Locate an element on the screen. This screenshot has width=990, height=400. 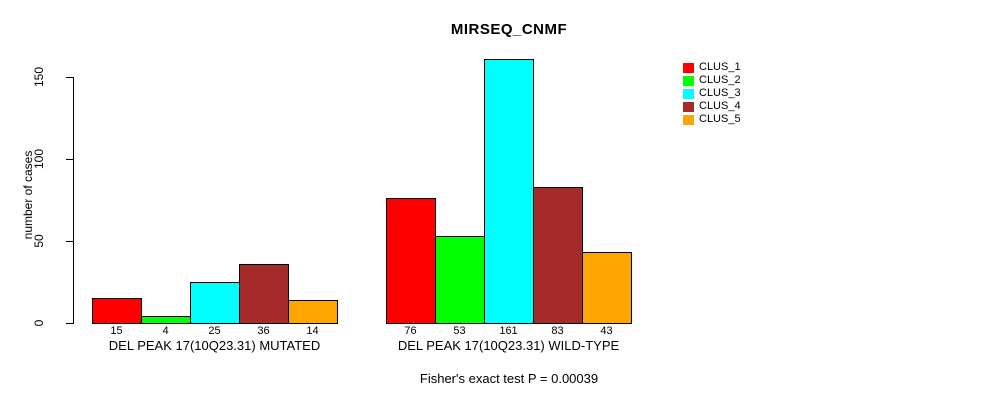
bar-clus_4-group1 is located at coordinates (264, 294).